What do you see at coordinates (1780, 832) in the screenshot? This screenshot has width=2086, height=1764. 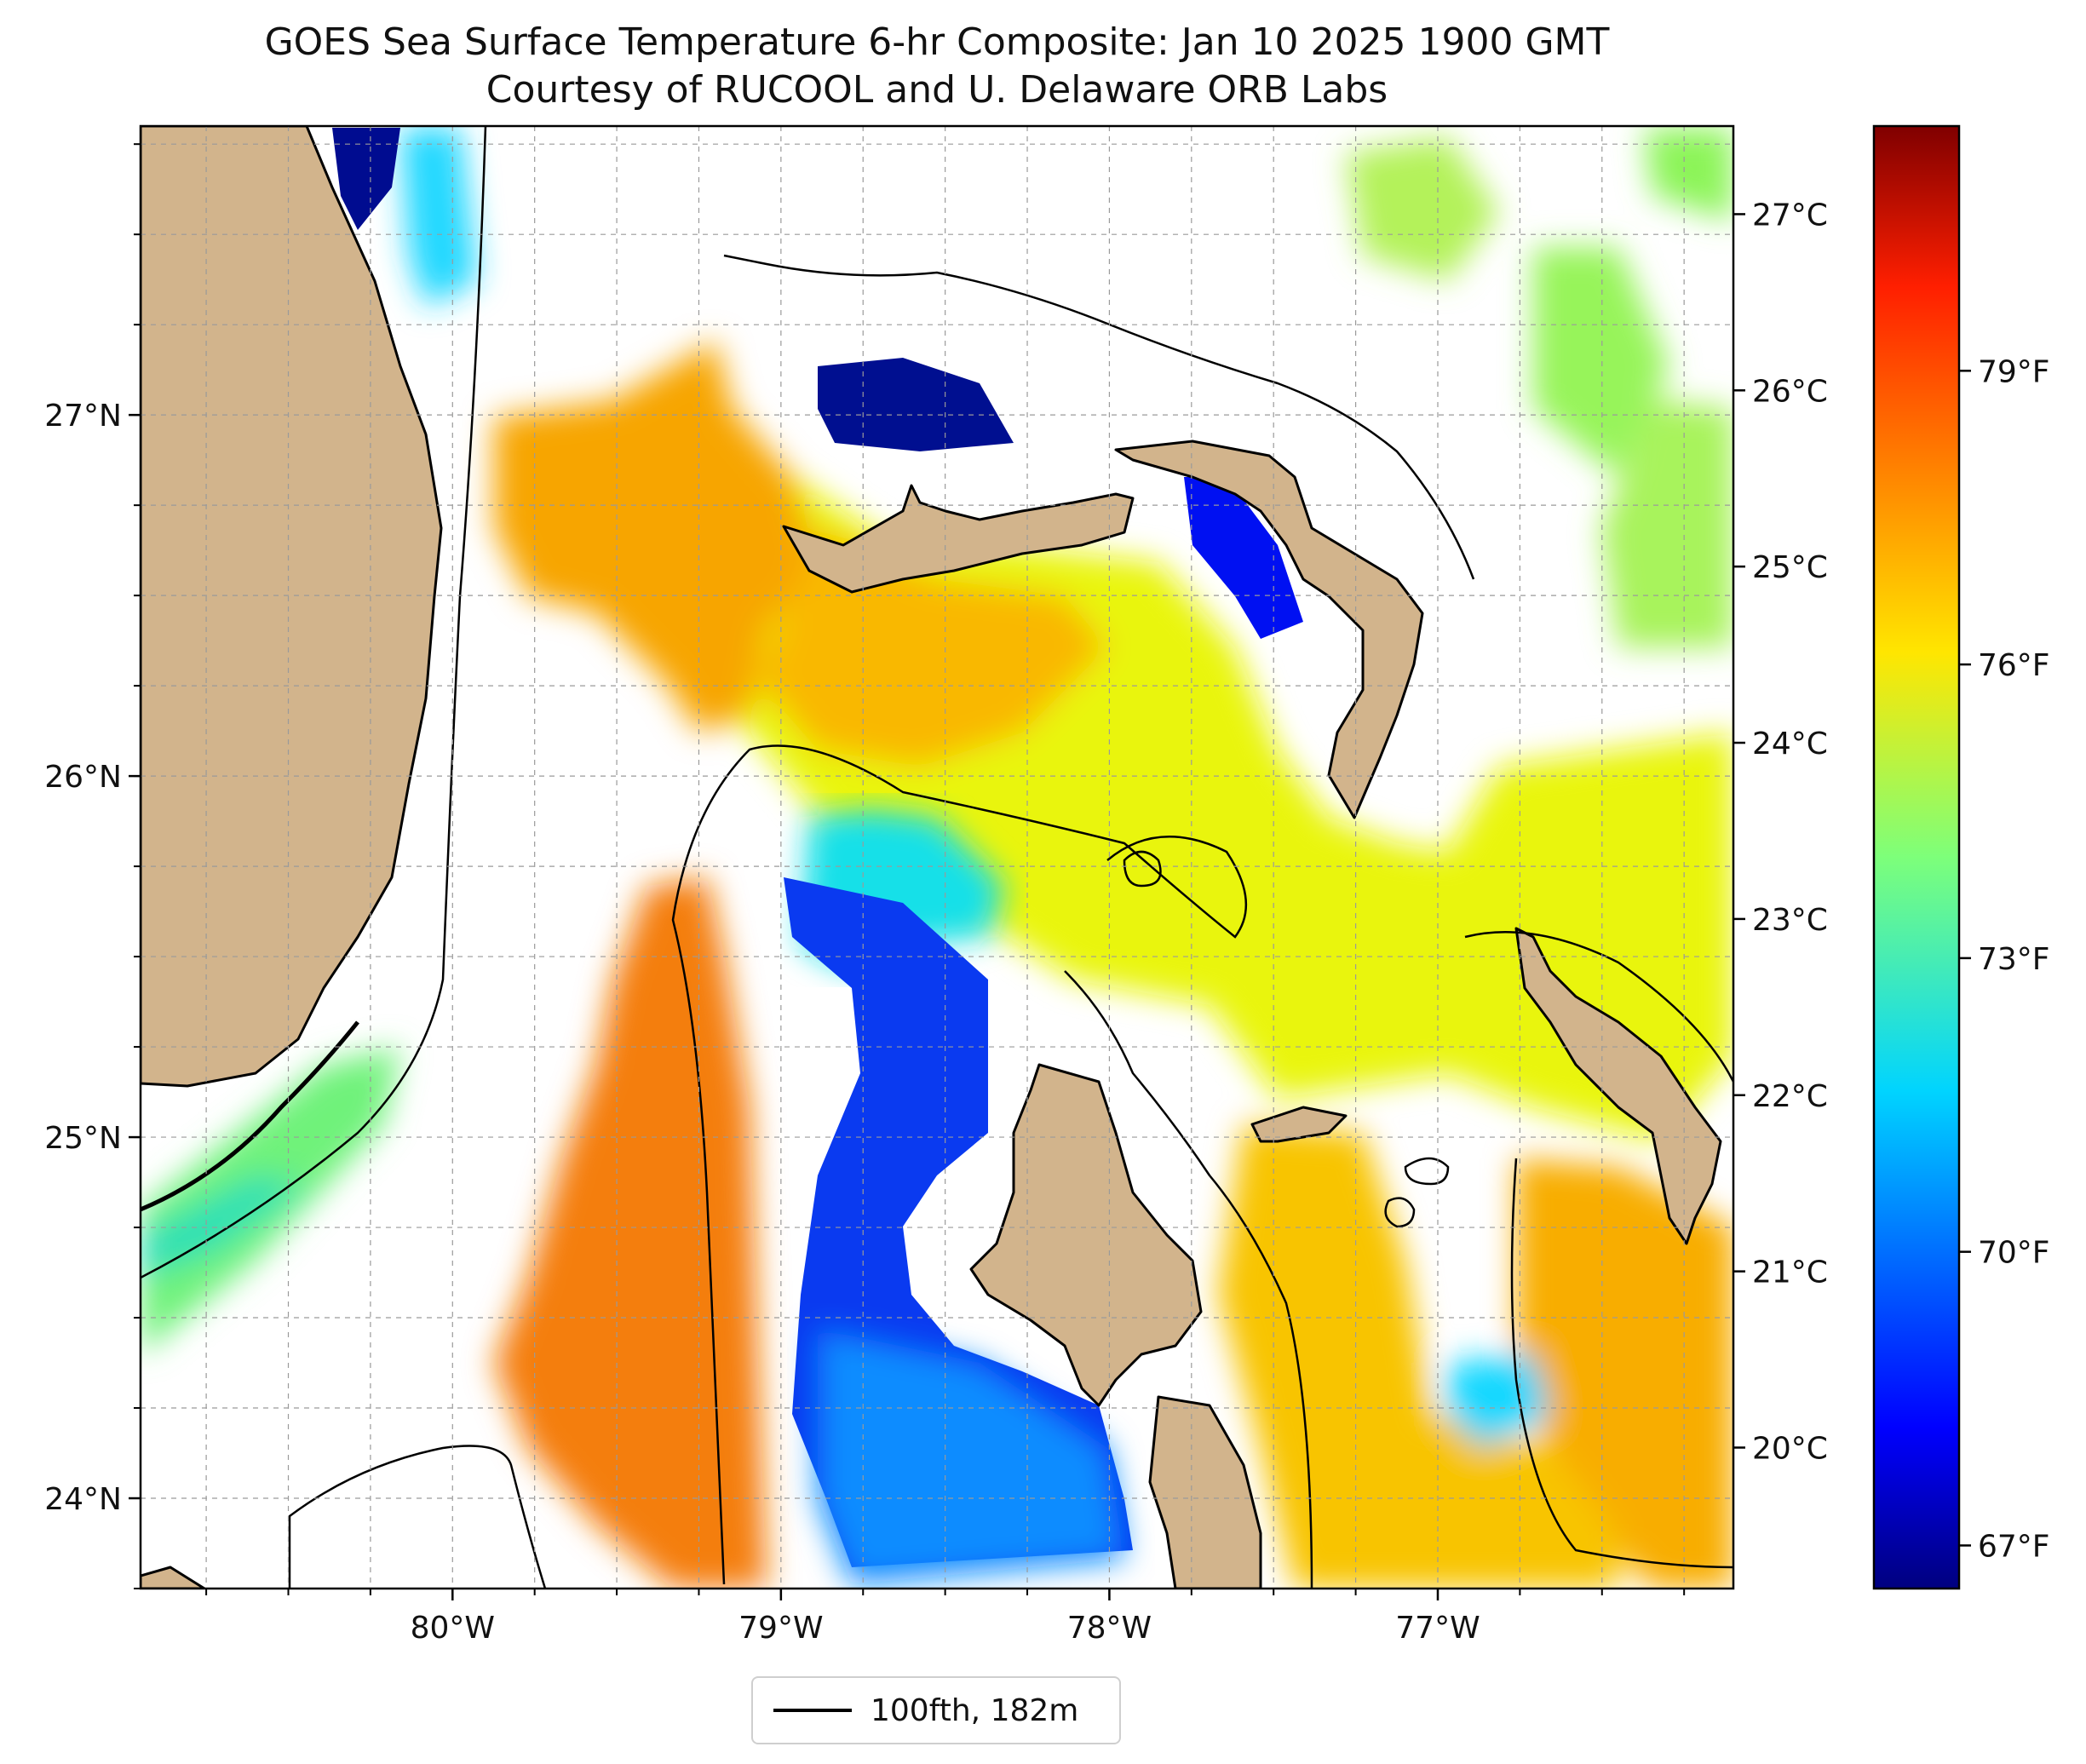 I see `celsius-axis: 27°C 26°C 25°C 24°C 23°C 22°C 21°C 20°C` at bounding box center [1780, 832].